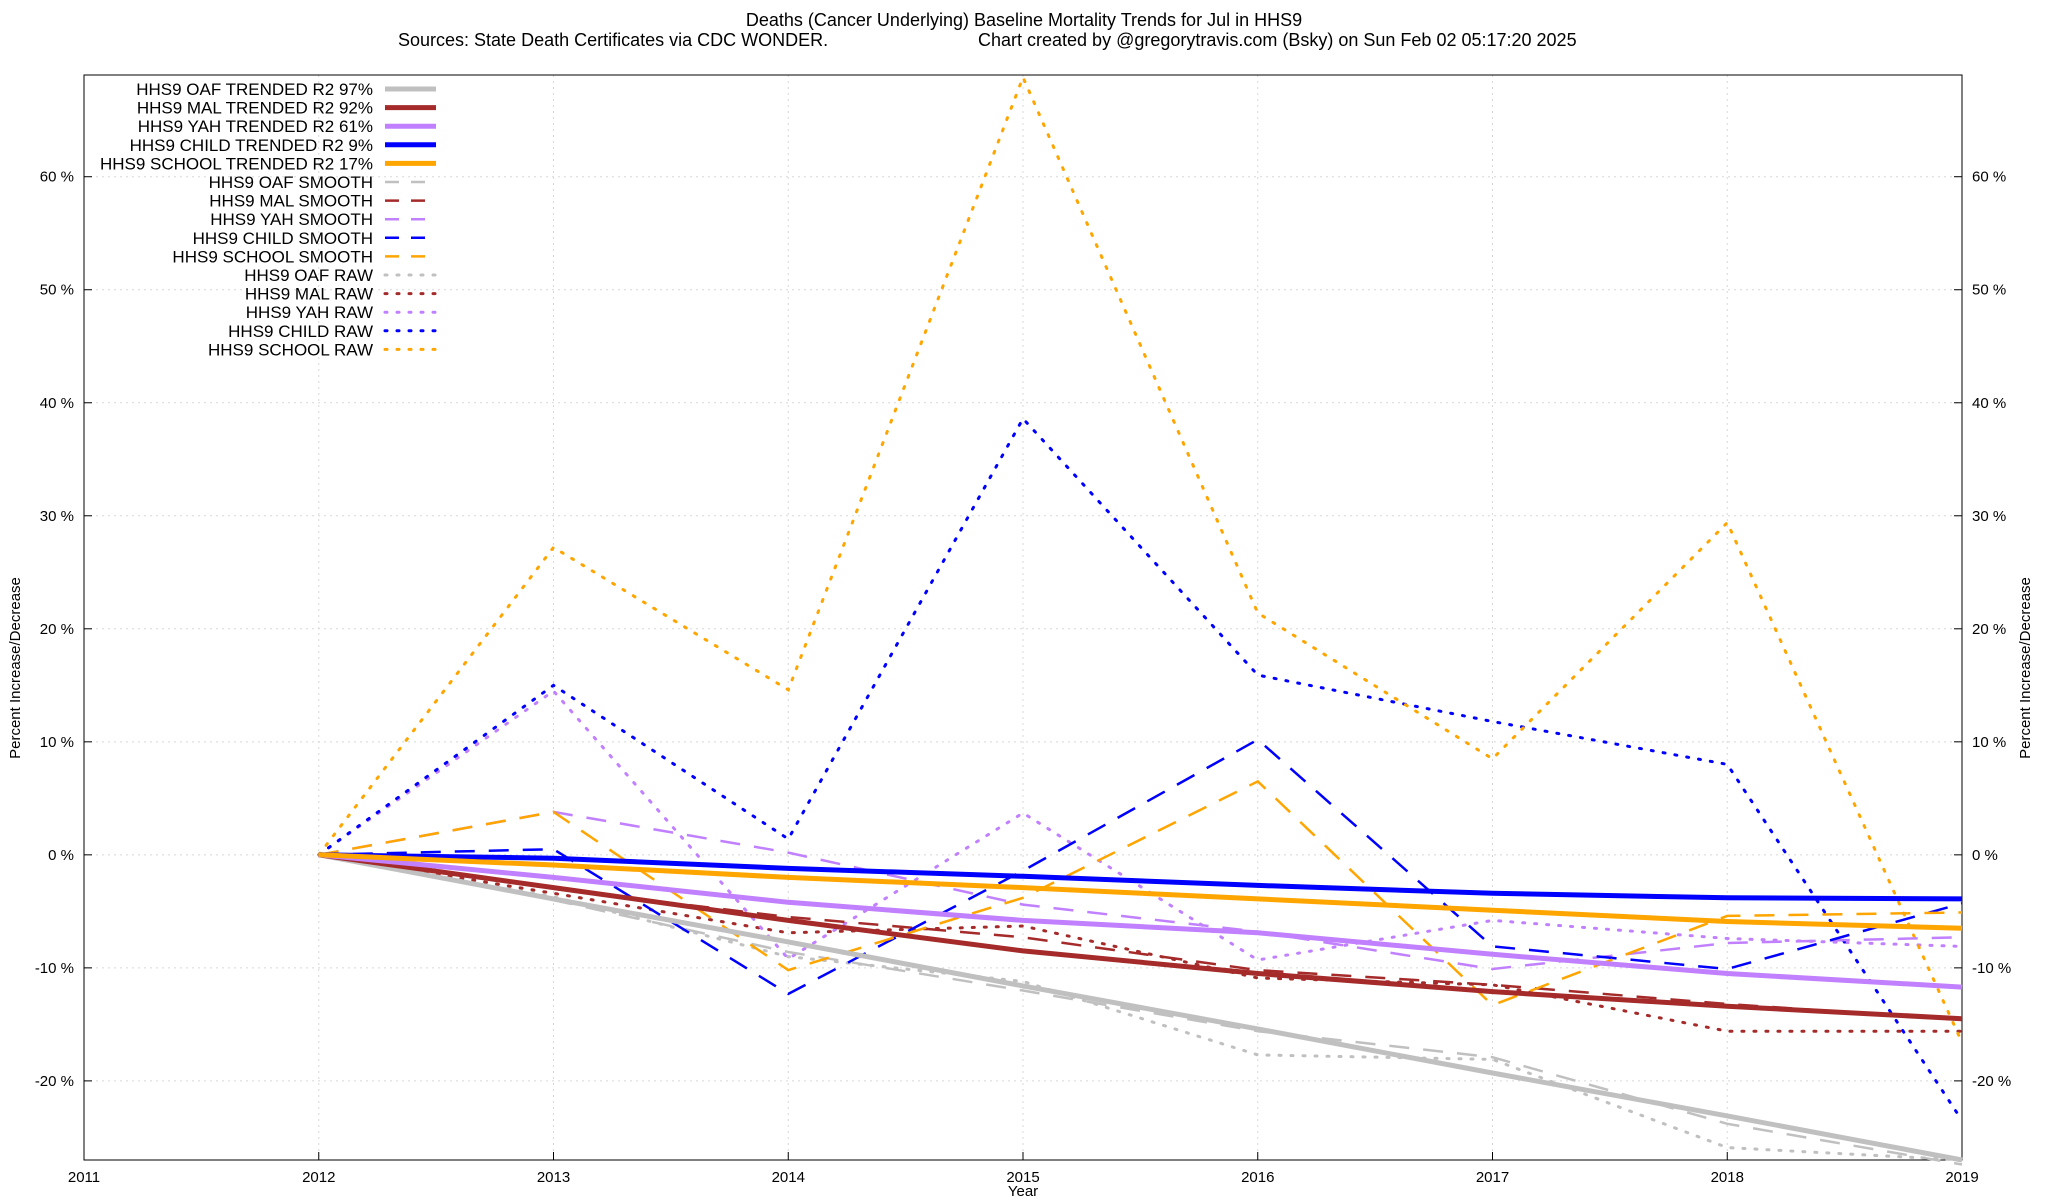 This screenshot has height=1200, width=2048. What do you see at coordinates (57, 742) in the screenshot?
I see `y-tick-label: 10 %` at bounding box center [57, 742].